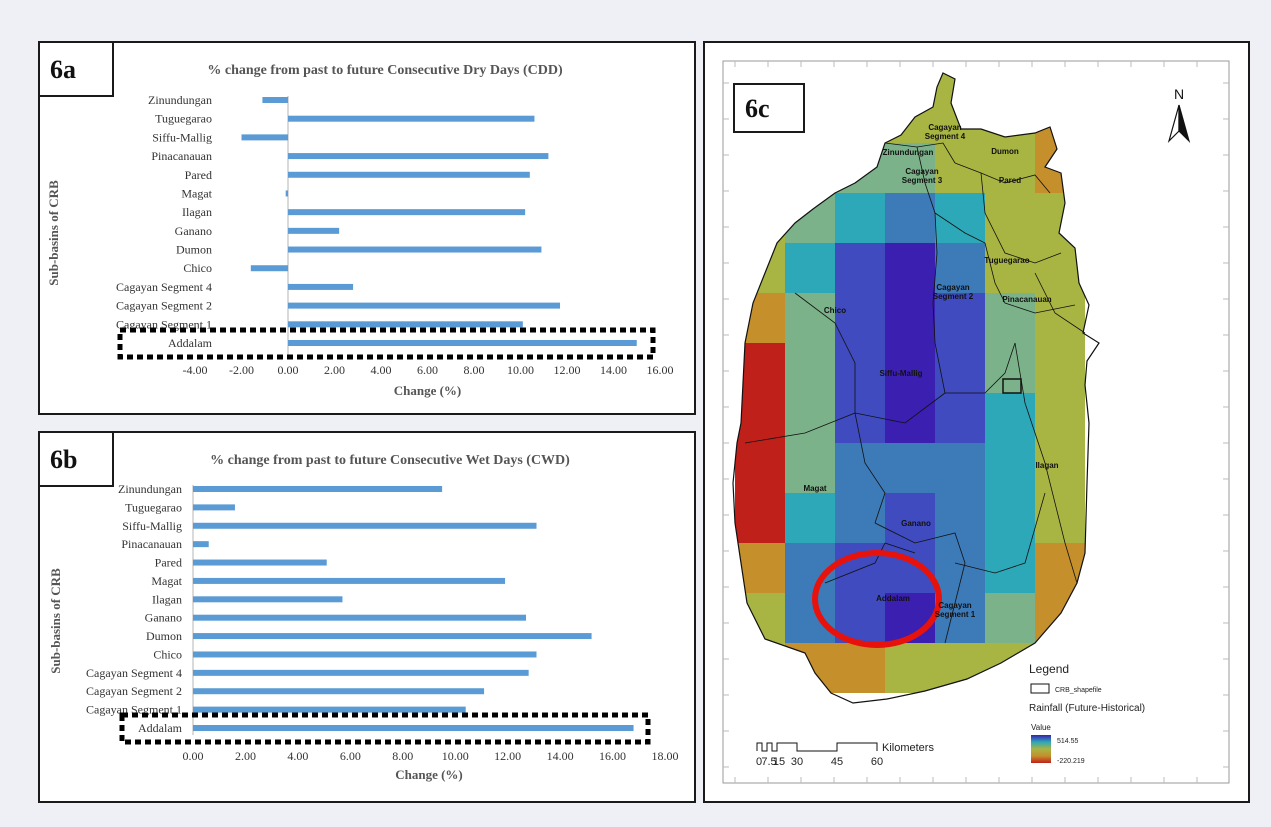  I want to click on category-label: Siffu-Mallig, so click(152, 526).